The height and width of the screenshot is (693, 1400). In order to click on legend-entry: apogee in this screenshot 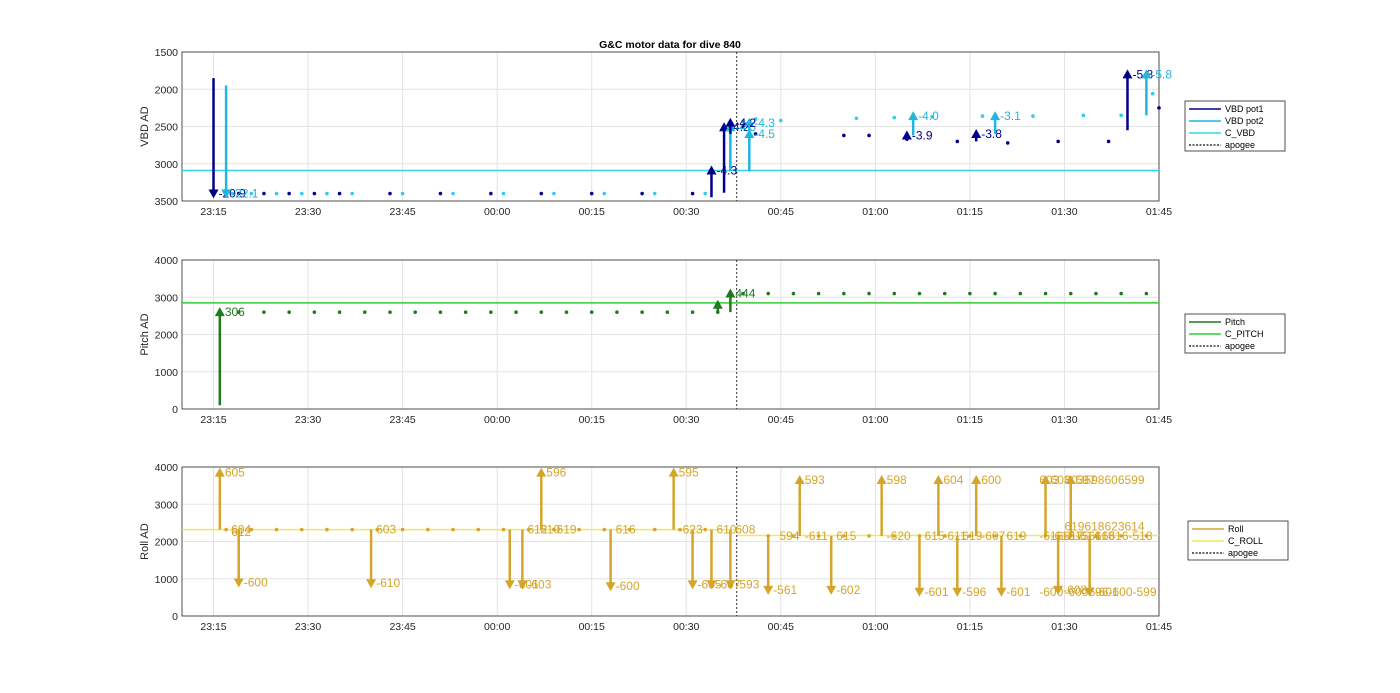, I will do `click(1243, 553)`.